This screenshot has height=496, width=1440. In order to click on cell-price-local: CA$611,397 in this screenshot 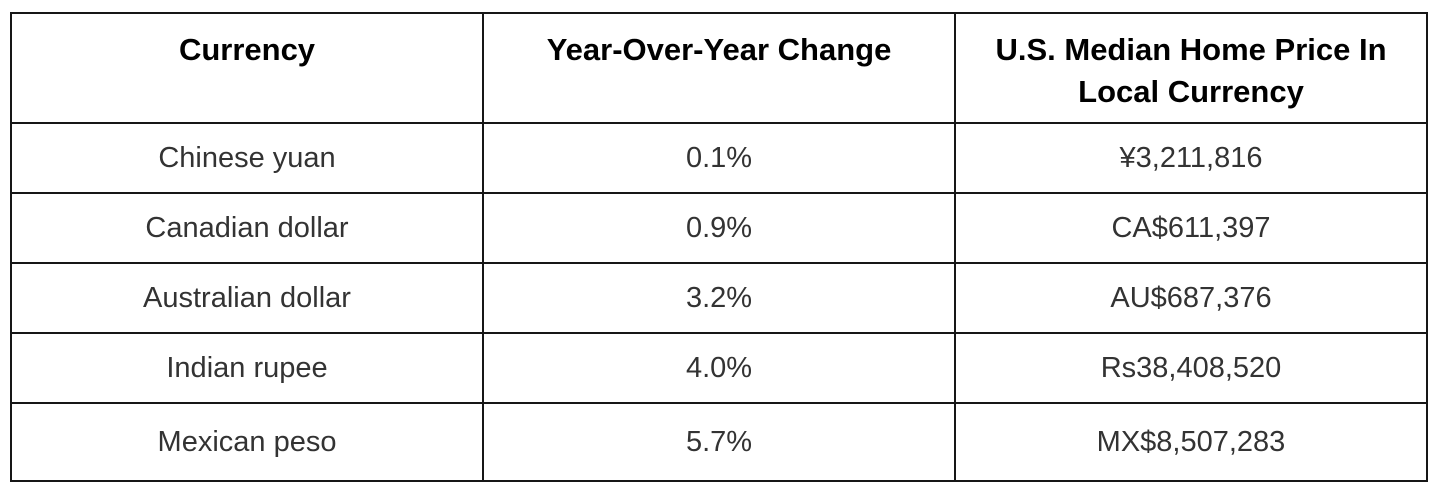, I will do `click(1191, 228)`.